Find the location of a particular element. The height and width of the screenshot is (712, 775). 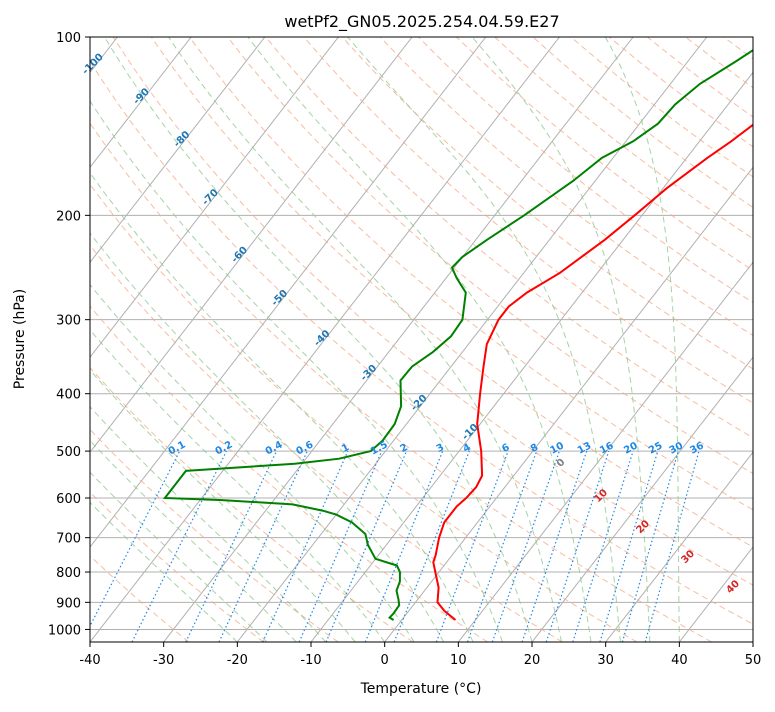

chart-title: wetPf2_GN05.2025.254.04.59.E27 is located at coordinates (421, 22).